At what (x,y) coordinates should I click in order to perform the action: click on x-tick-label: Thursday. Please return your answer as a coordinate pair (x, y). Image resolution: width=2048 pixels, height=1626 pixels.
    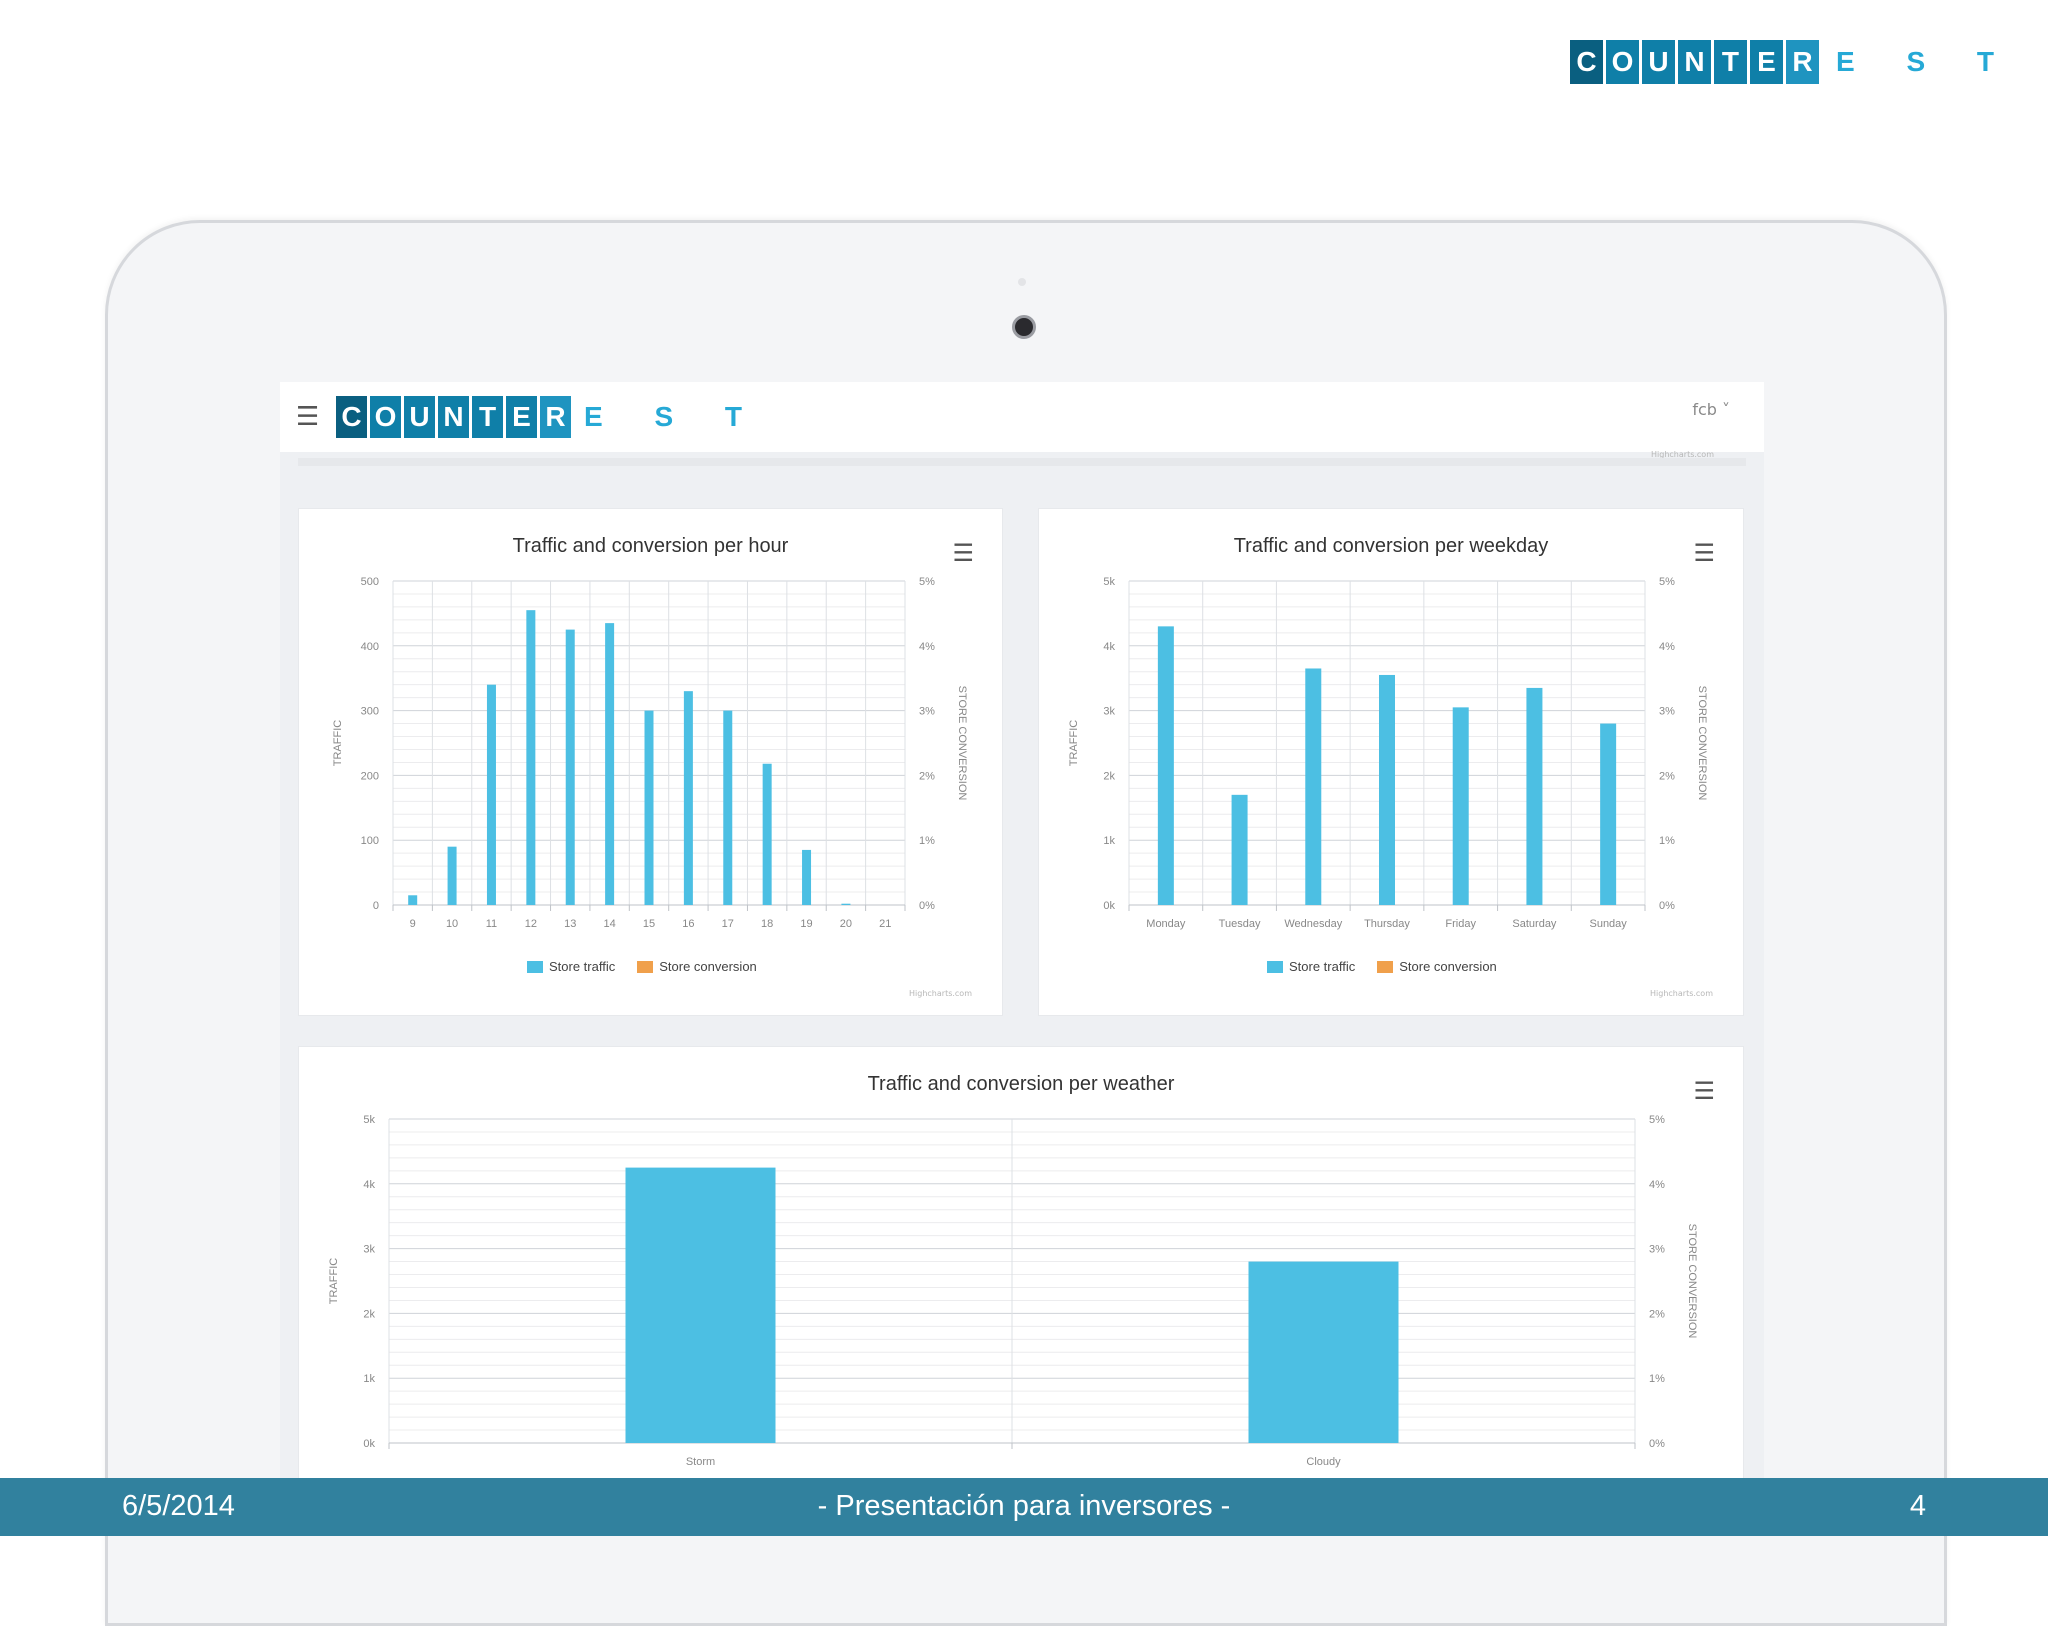
    Looking at the image, I should click on (1387, 924).